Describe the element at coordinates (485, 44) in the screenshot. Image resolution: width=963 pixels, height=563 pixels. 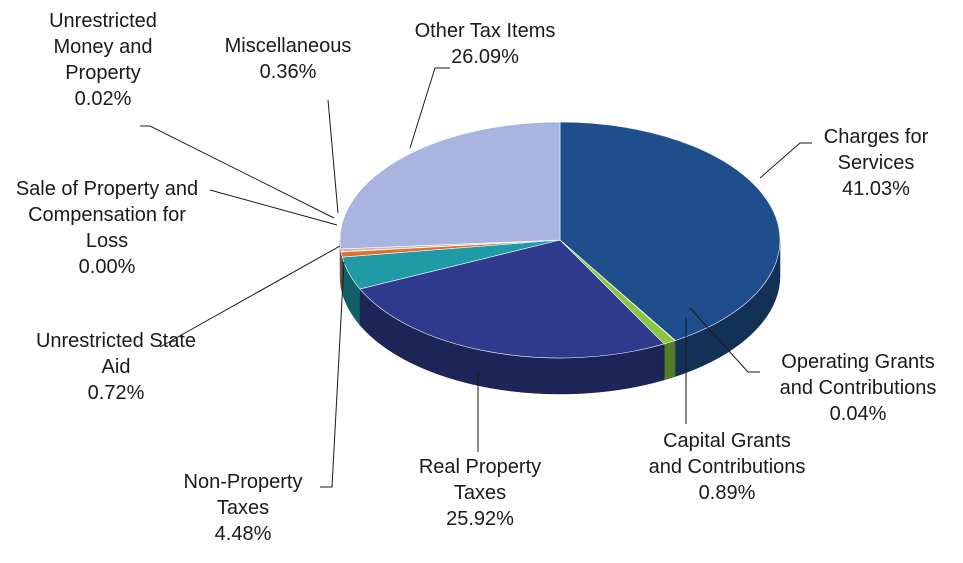
I see `data-label-other-tax-items: Other Tax Items 26.09%` at that location.